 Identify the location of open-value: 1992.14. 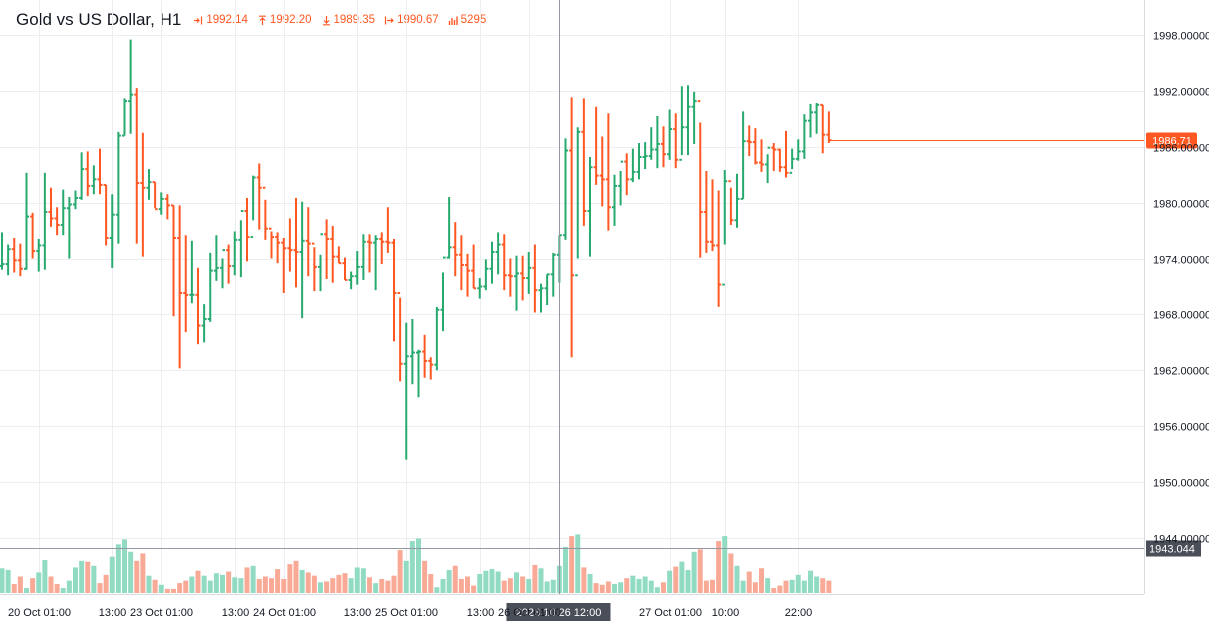
(220, 20).